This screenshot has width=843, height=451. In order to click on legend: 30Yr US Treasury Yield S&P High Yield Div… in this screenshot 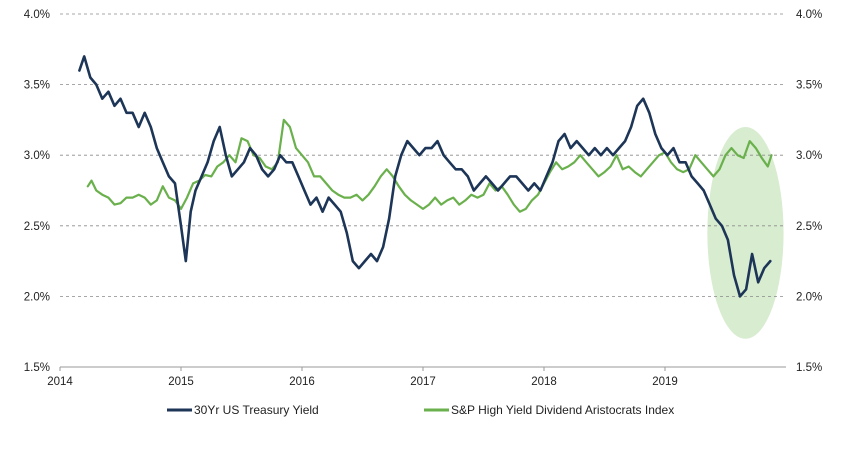, I will do `click(420, 410)`.